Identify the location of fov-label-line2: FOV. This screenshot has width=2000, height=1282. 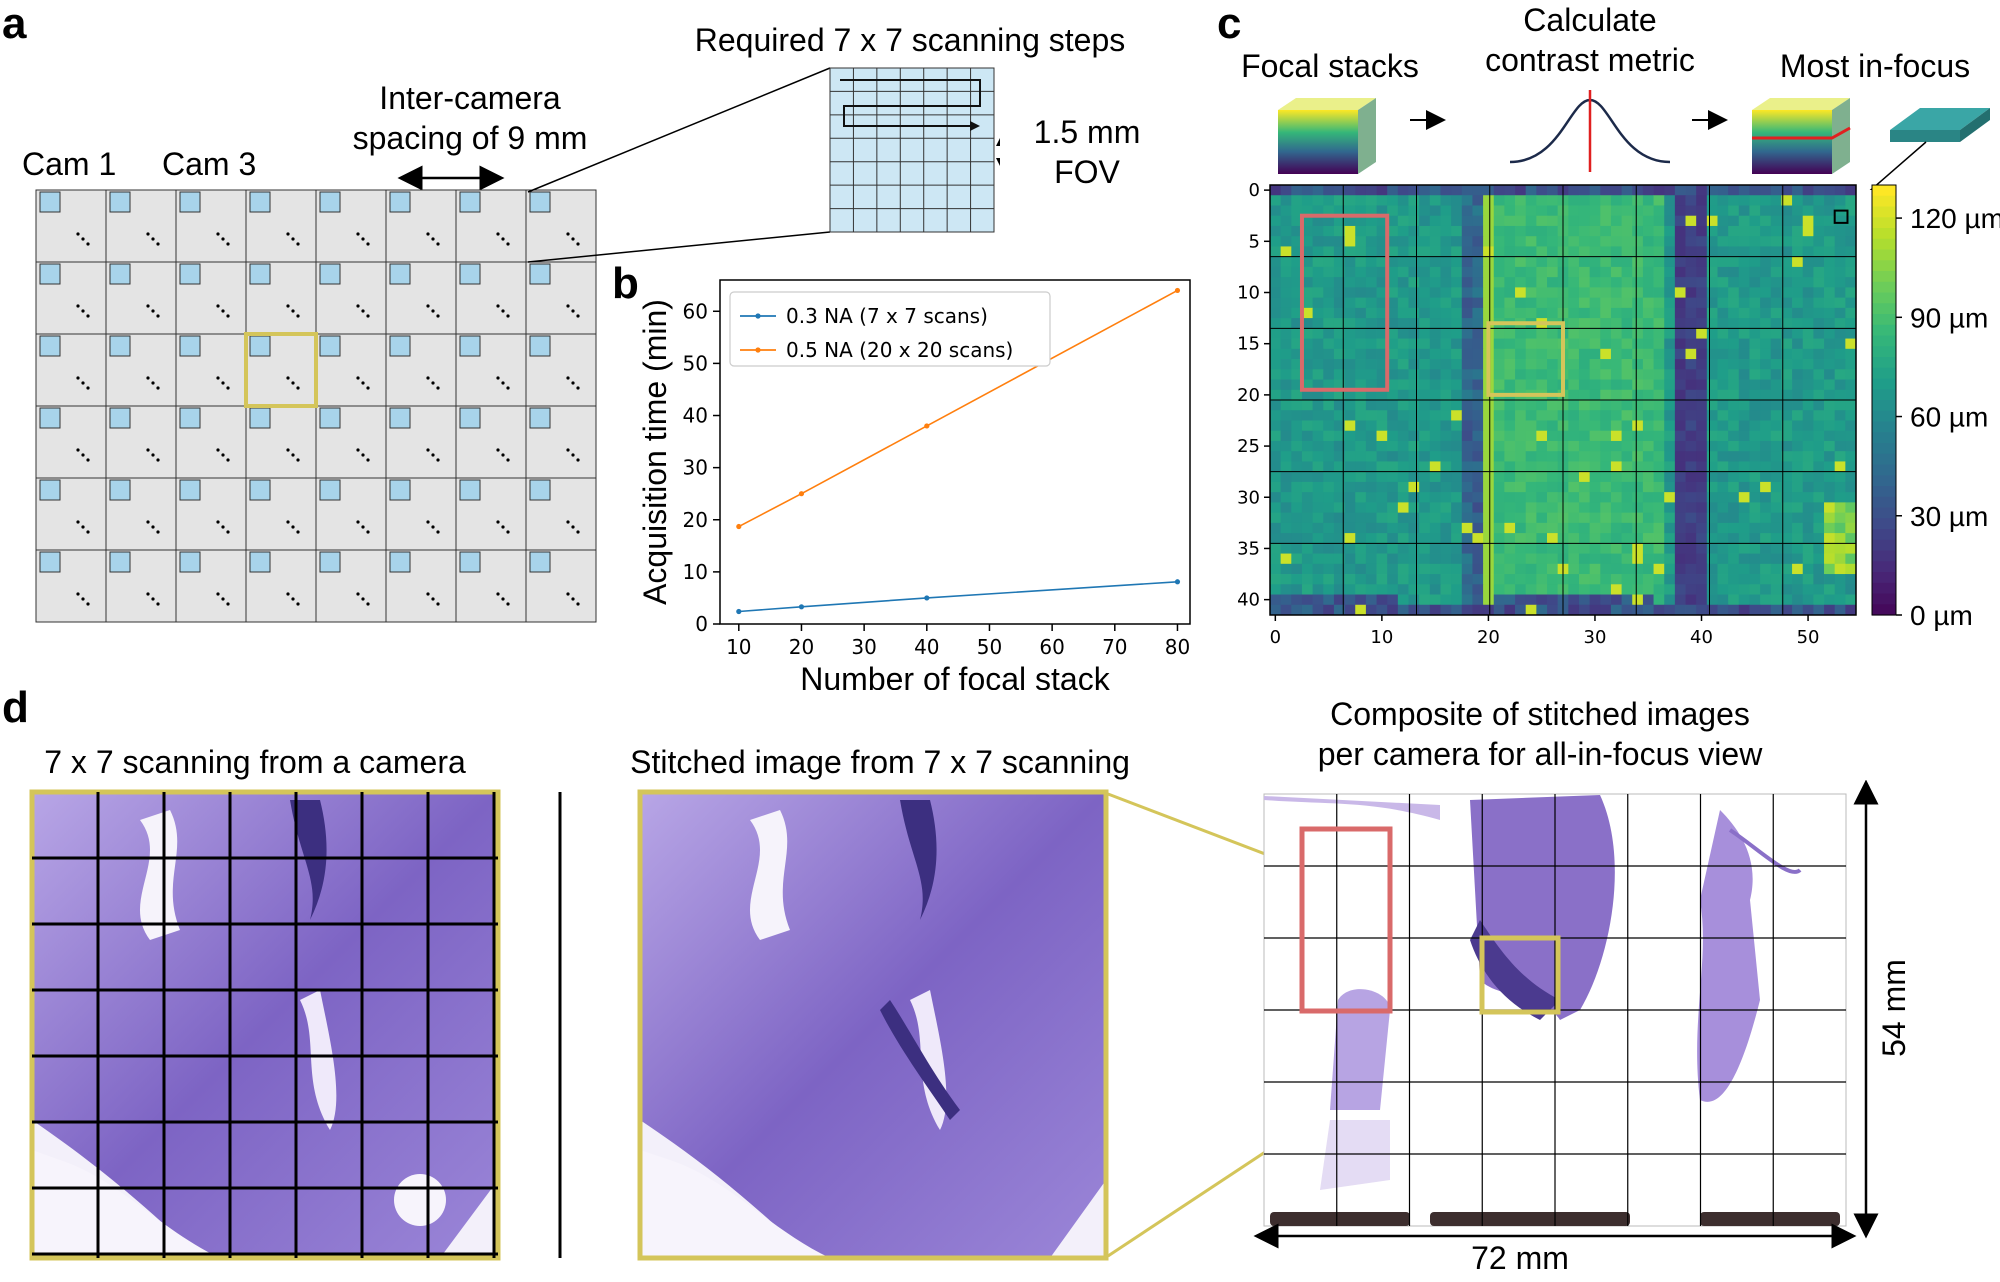
(1087, 172).